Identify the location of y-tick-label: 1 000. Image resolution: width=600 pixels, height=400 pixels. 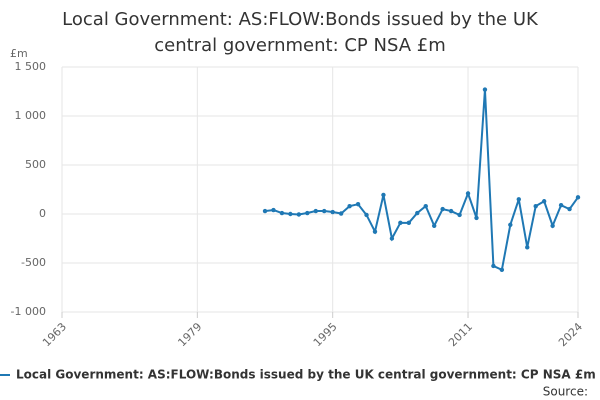
(31, 115).